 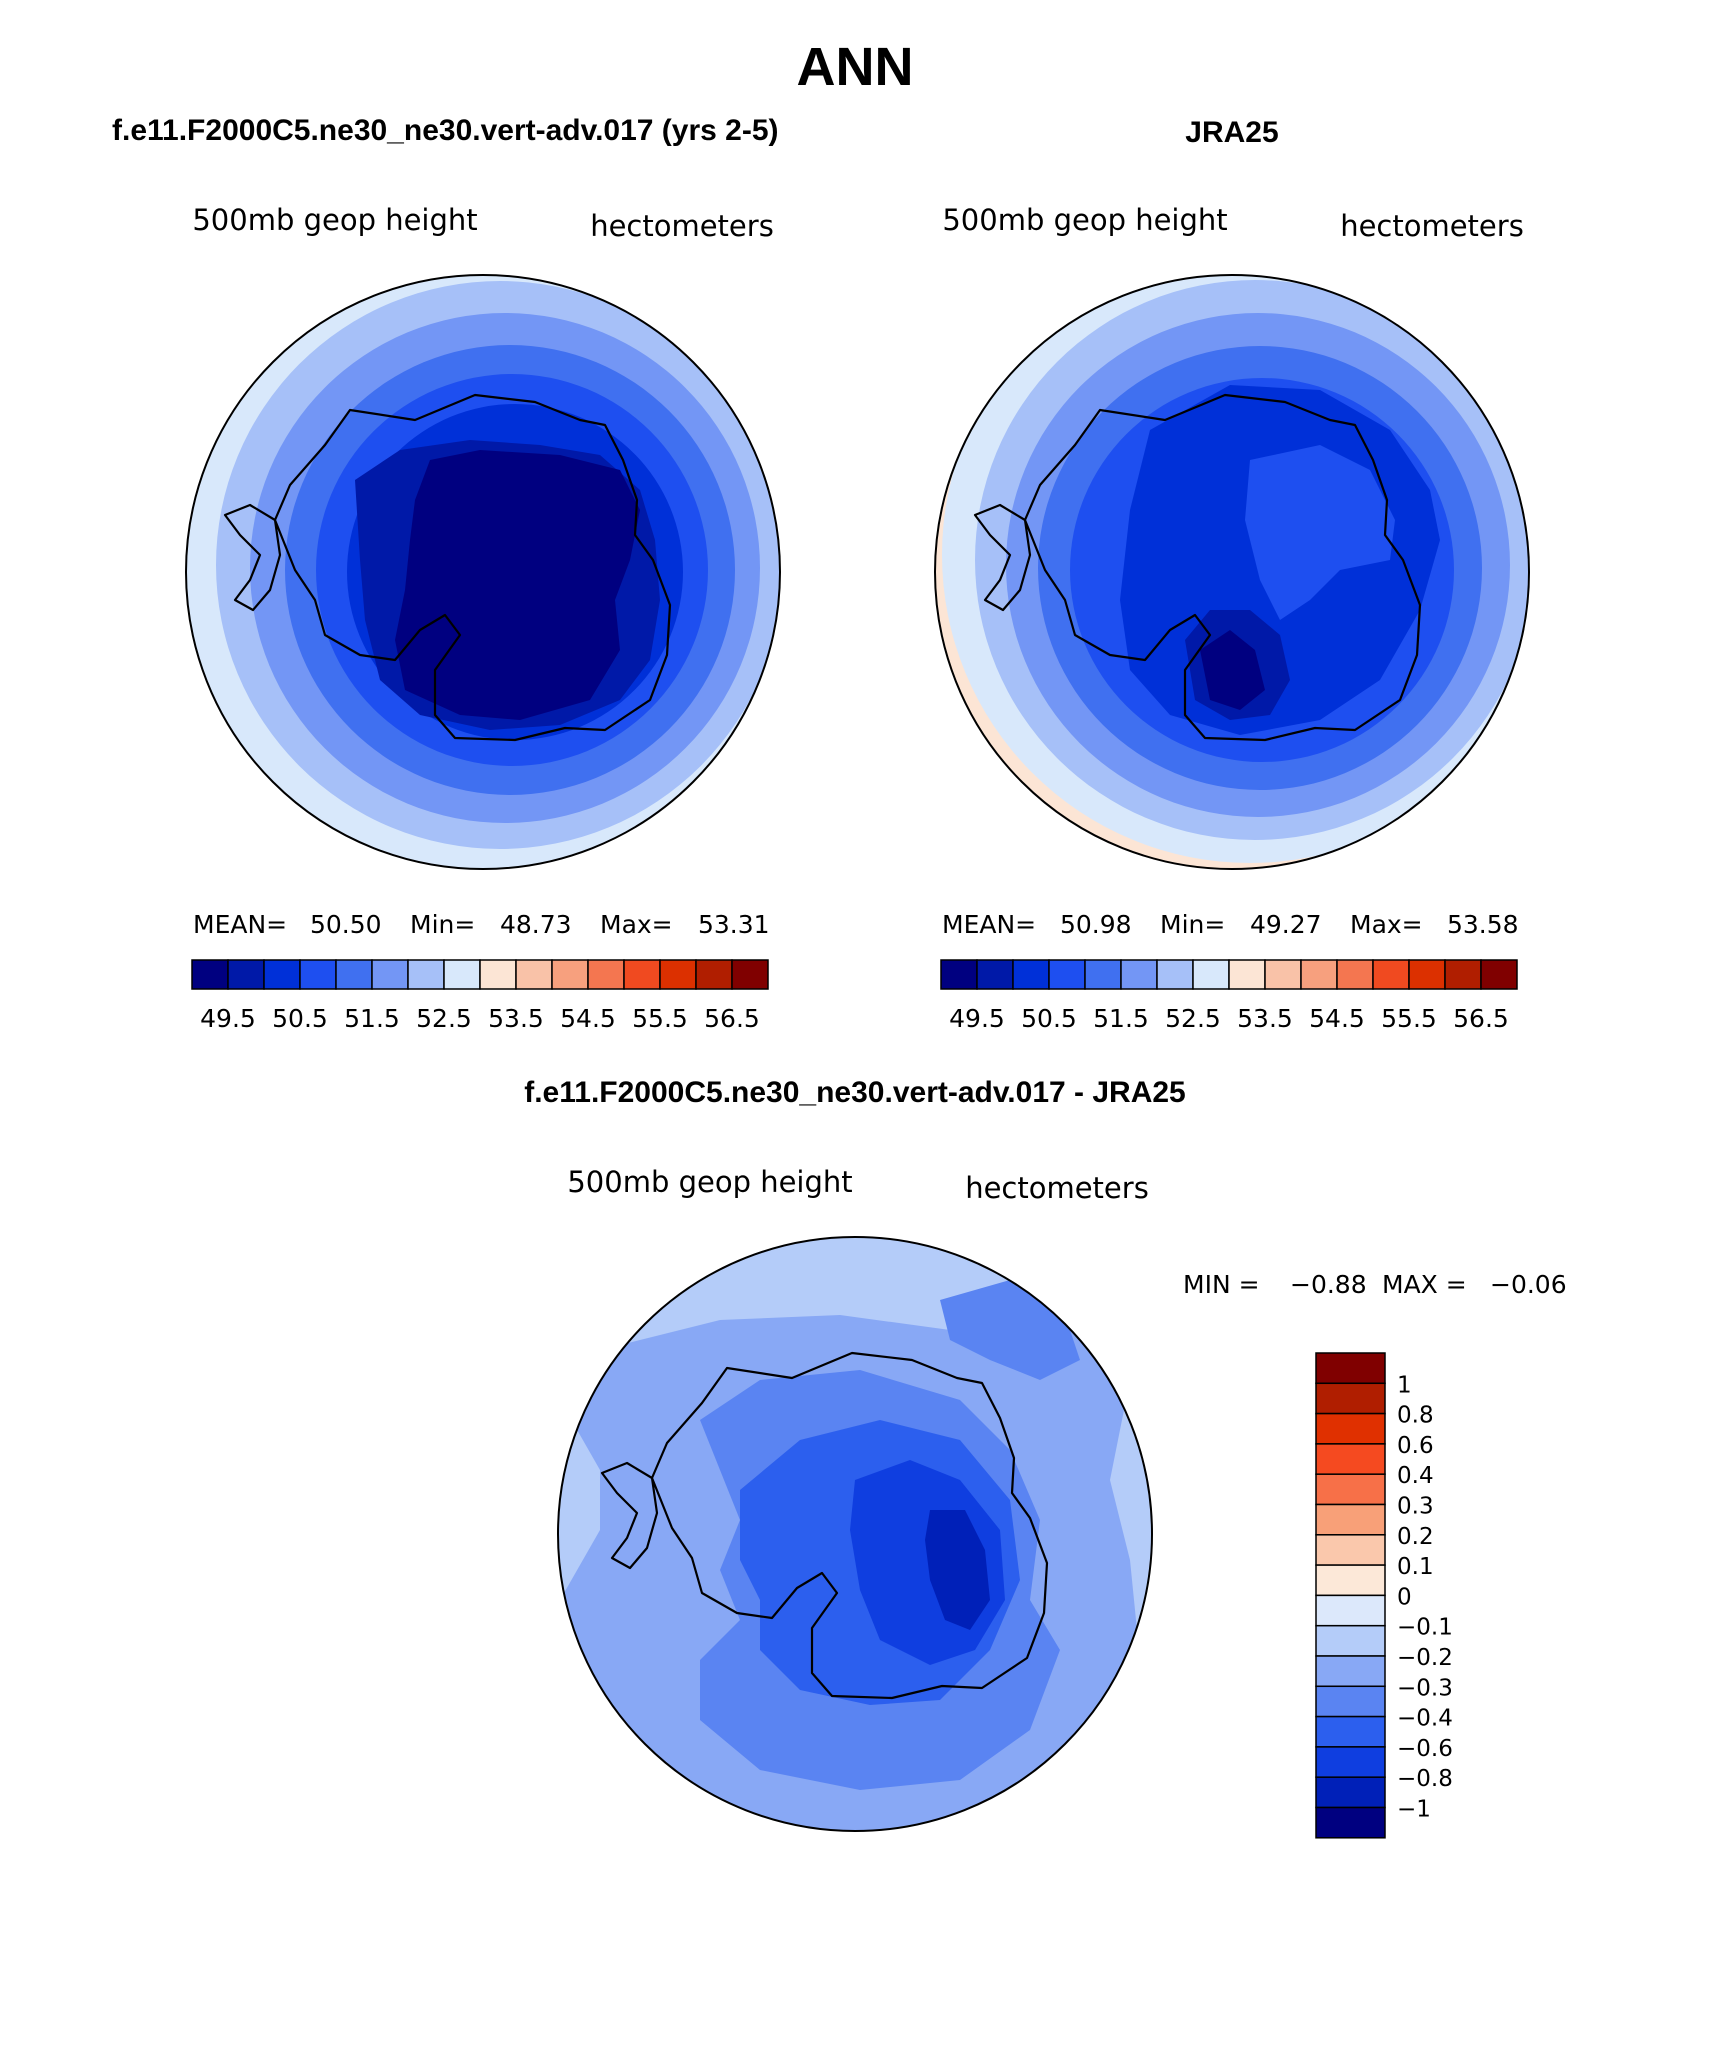 What do you see at coordinates (1084, 220) in the screenshot?
I see `panel-obs-variable-label: 500mb geop height` at bounding box center [1084, 220].